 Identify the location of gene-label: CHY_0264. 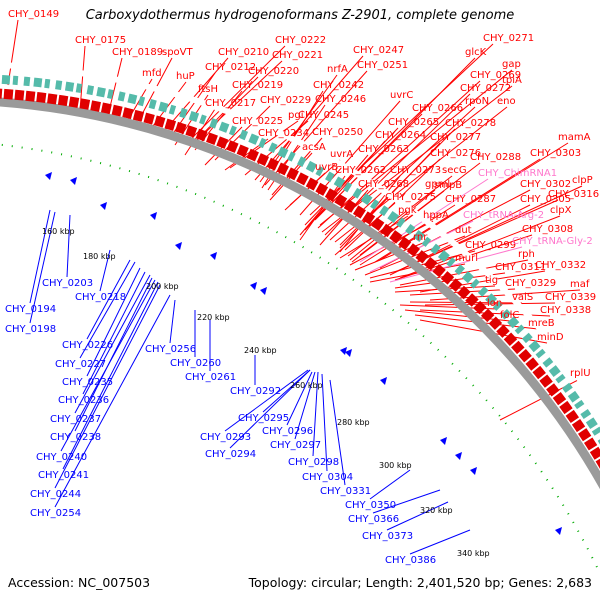
(400, 135).